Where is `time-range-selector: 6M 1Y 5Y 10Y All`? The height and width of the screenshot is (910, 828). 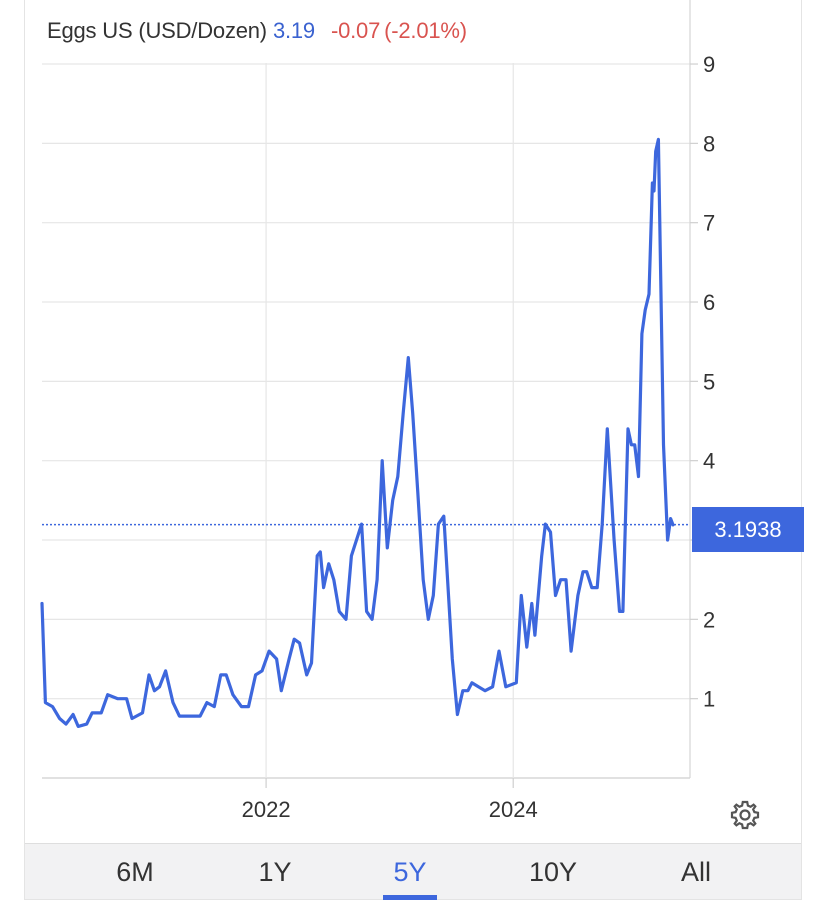
time-range-selector: 6M 1Y 5Y 10Y All is located at coordinates (413, 871).